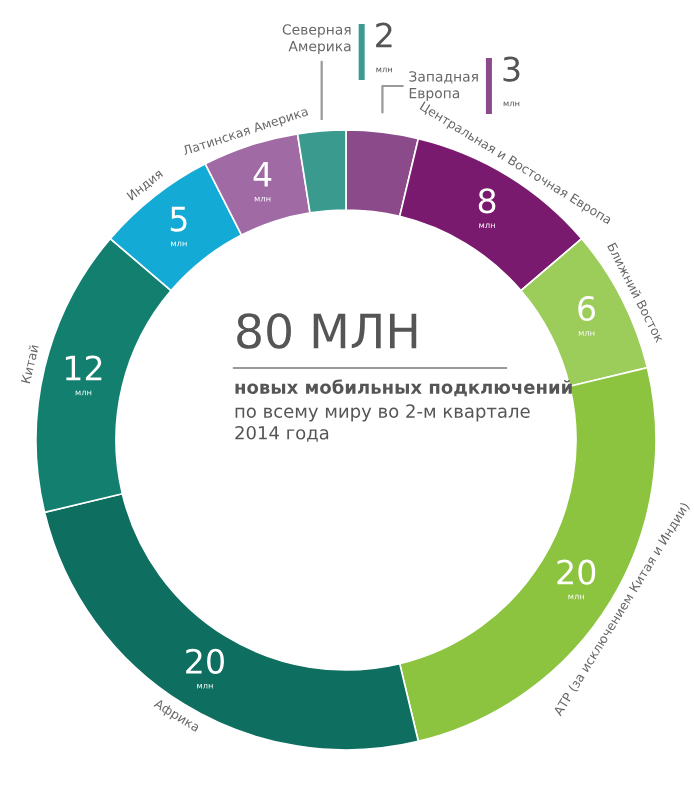 The image size is (694, 788). I want to click on text: новых мобильных подключений, so click(403, 388).